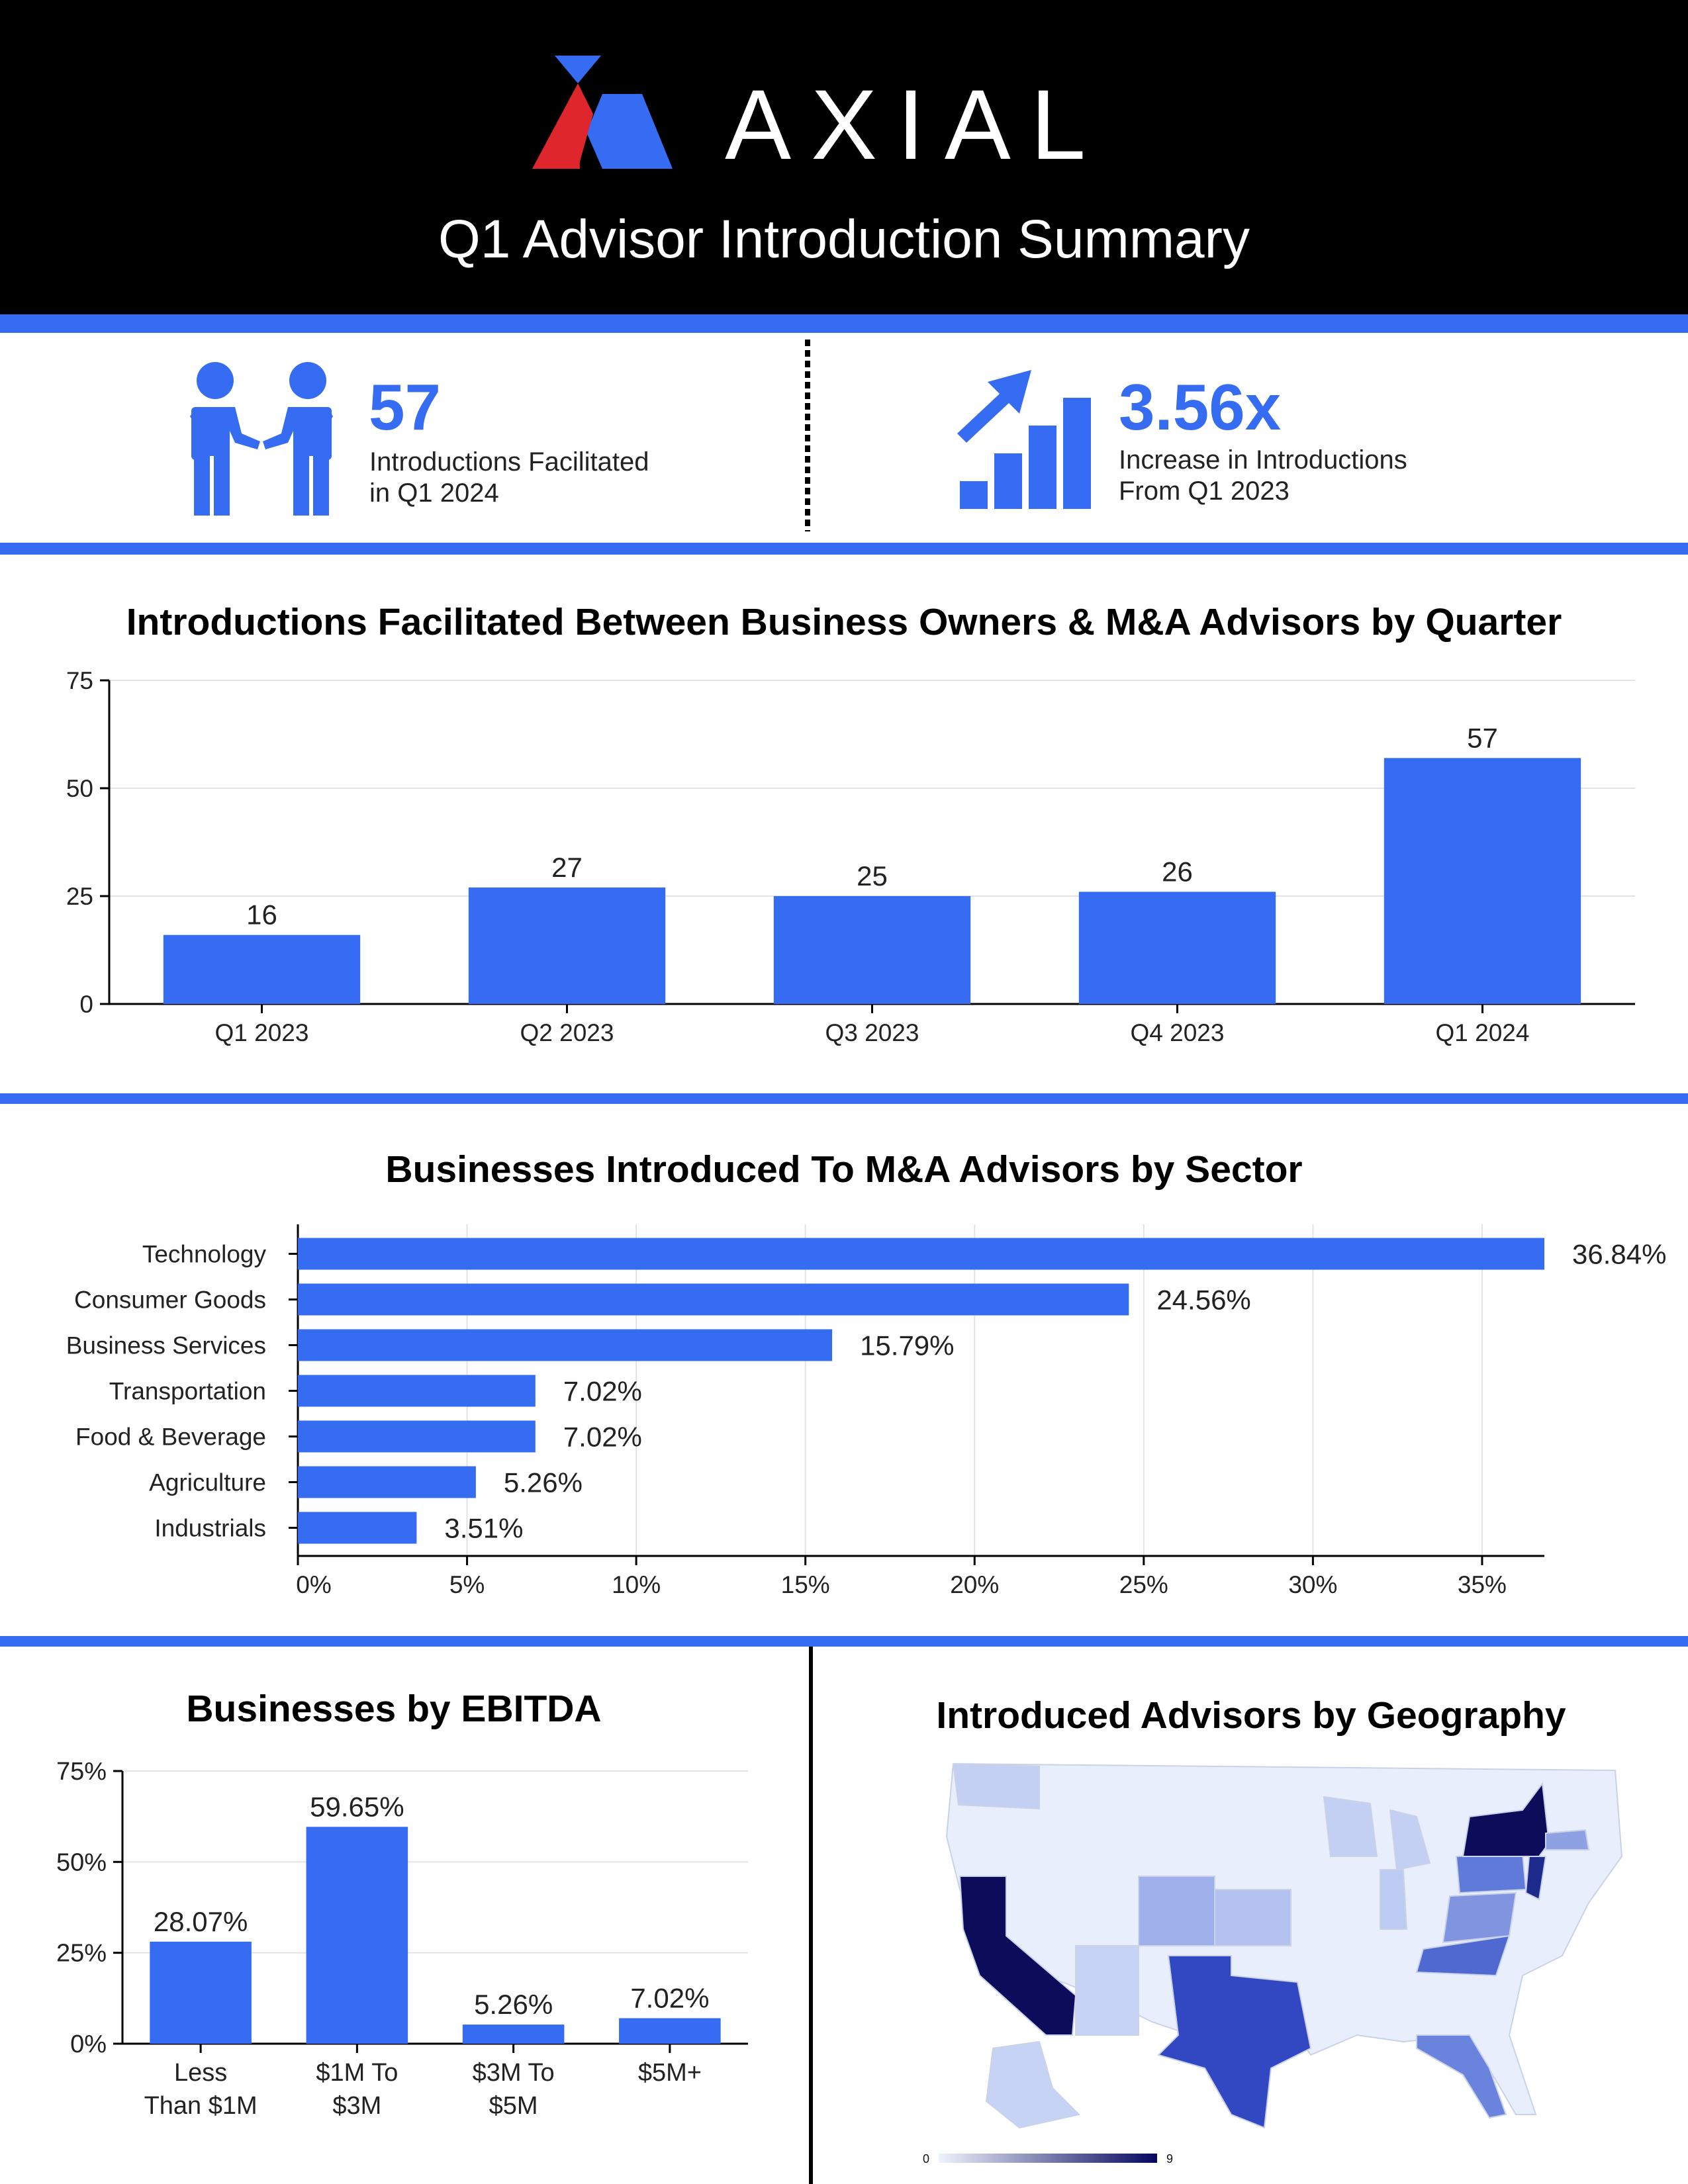 The width and height of the screenshot is (1688, 2184). I want to click on kpi-increase-desc: Increase in Introductions From Q1 2023, so click(1263, 476).